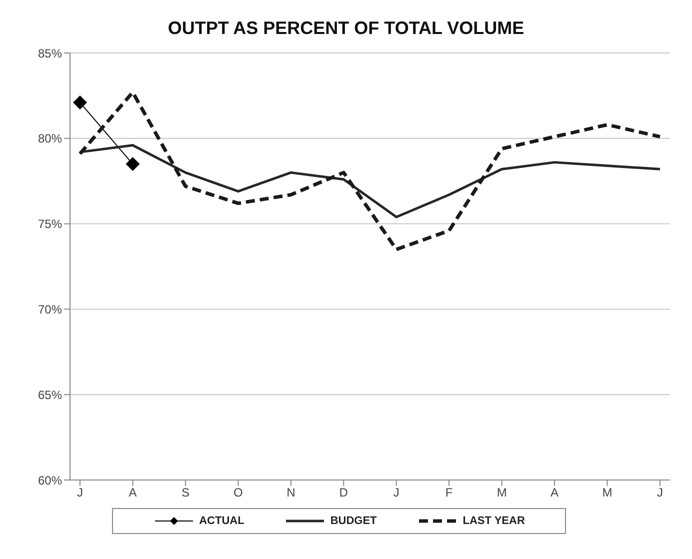  I want to click on y-tick-label: 65%, so click(50, 395).